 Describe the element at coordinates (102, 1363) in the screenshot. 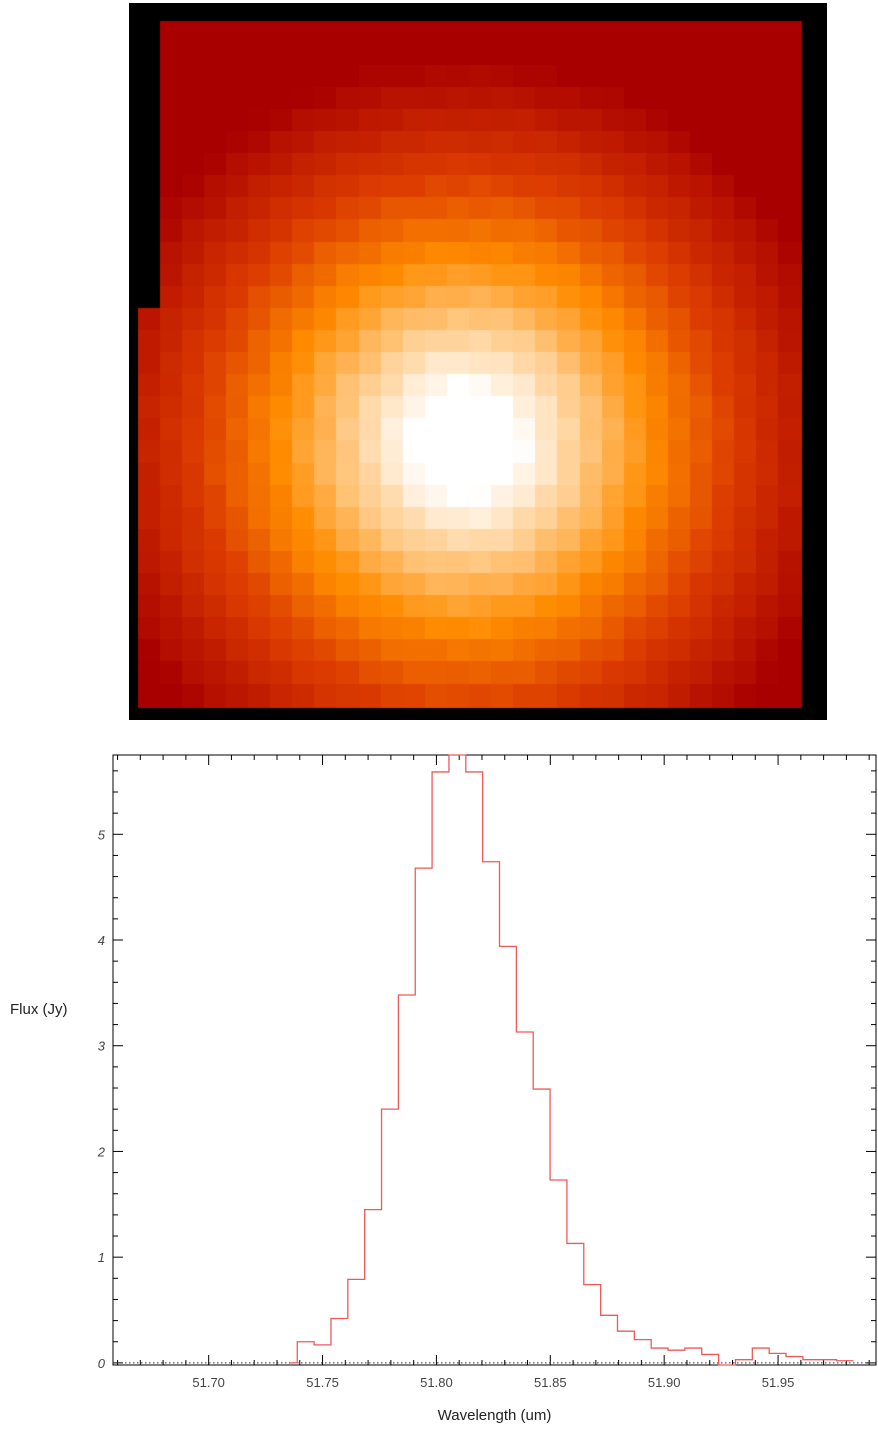

I see `y-tick-label: 0` at that location.